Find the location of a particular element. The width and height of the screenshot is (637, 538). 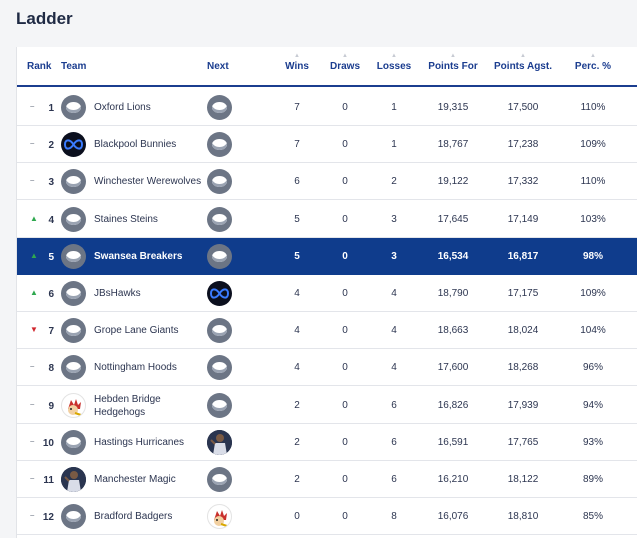

team-name: Hebden Bridge Hedgehogs is located at coordinates (127, 405).